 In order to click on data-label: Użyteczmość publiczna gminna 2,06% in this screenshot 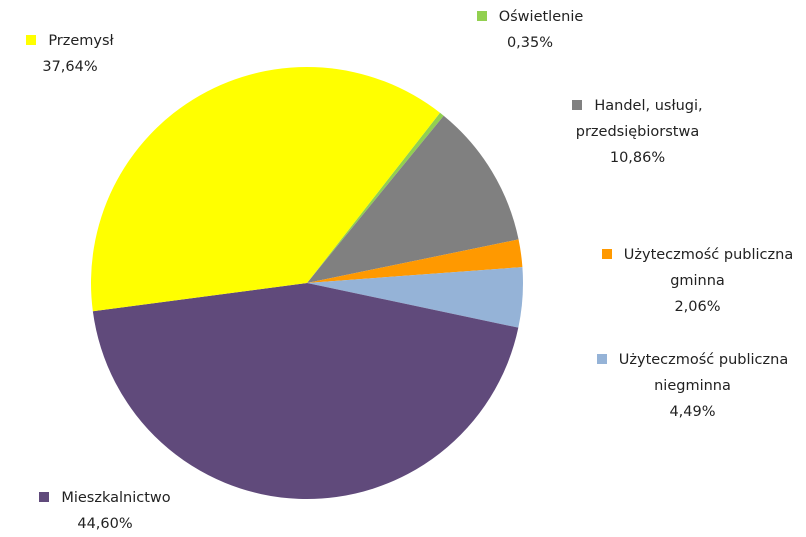, I will do `click(695, 281)`.